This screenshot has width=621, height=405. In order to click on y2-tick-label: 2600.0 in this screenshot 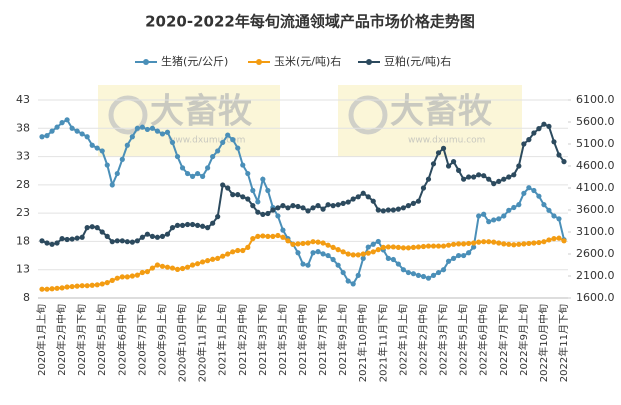, I will do `click(595, 253)`.